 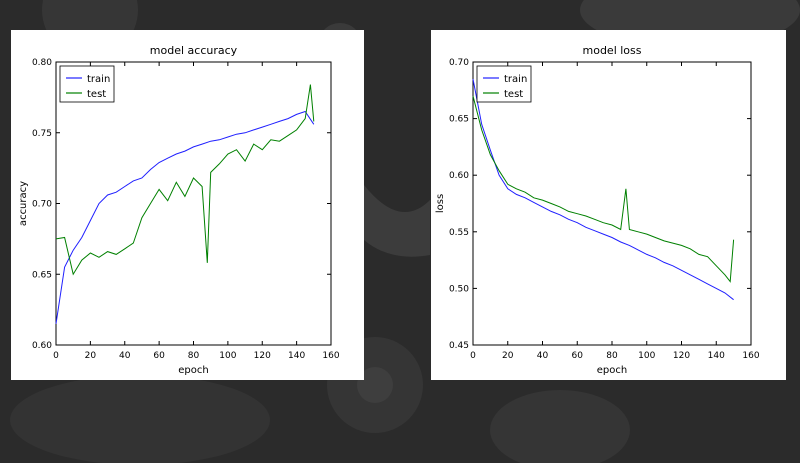 What do you see at coordinates (23, 203) in the screenshot?
I see `y-axis-label: accuracy` at bounding box center [23, 203].